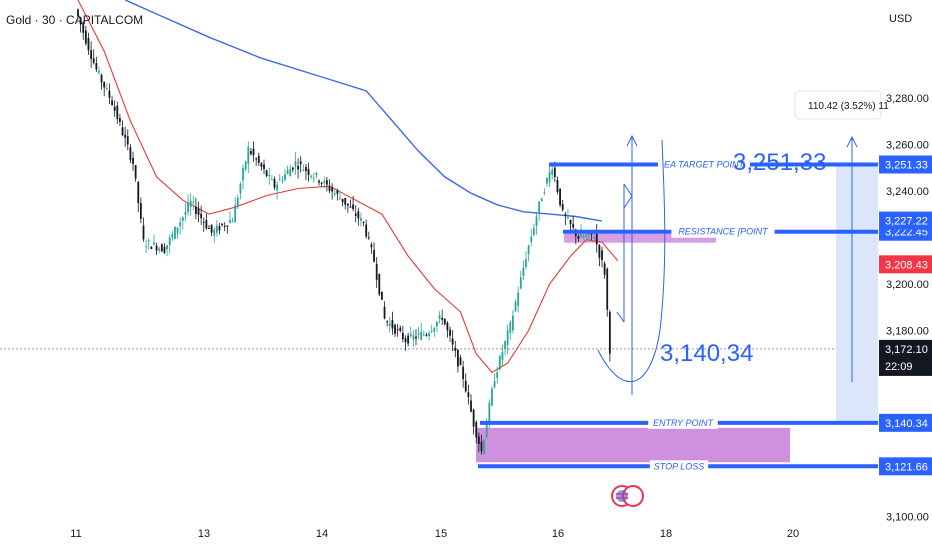 This screenshot has height=555, width=932. What do you see at coordinates (679, 466) in the screenshot?
I see `svg-text: STOP LOSS` at bounding box center [679, 466].